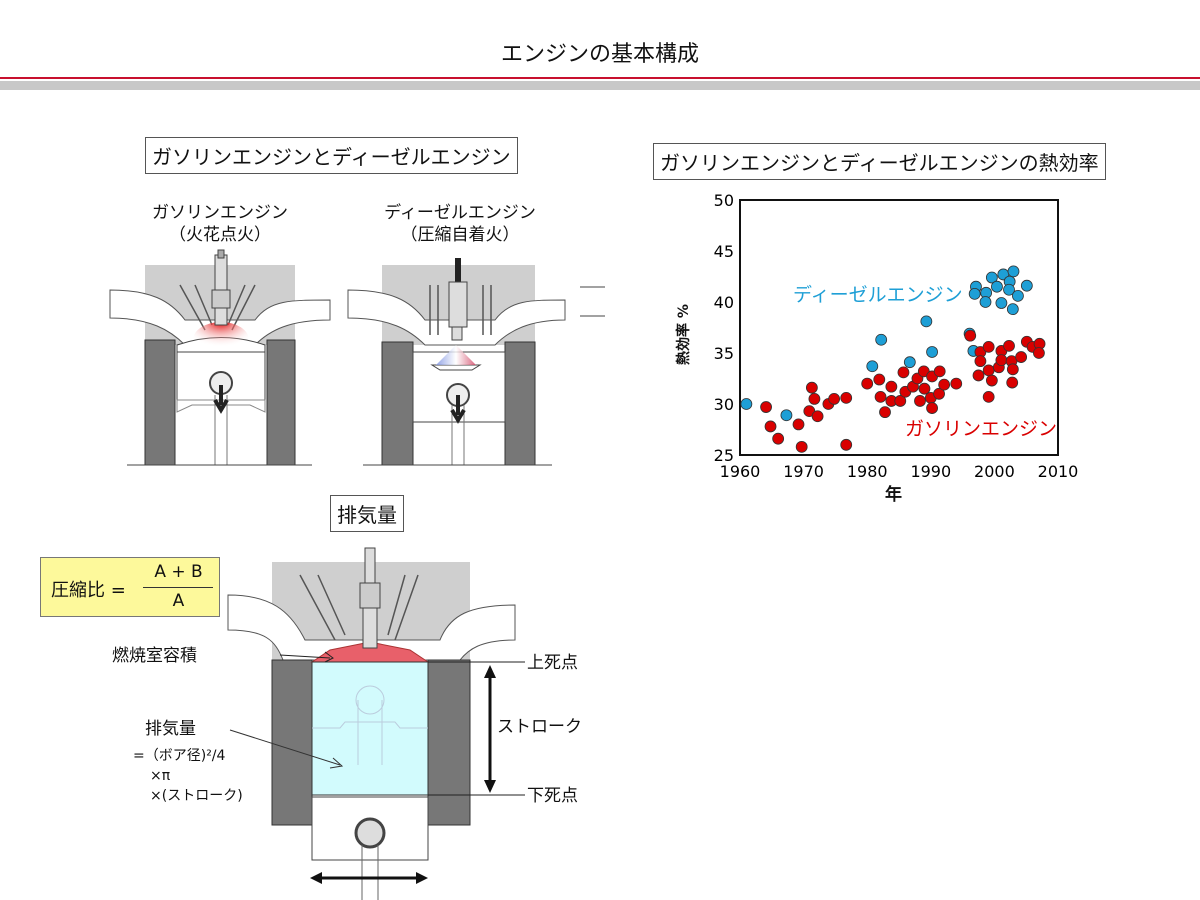  I want to click on plot-frame, so click(899, 327).